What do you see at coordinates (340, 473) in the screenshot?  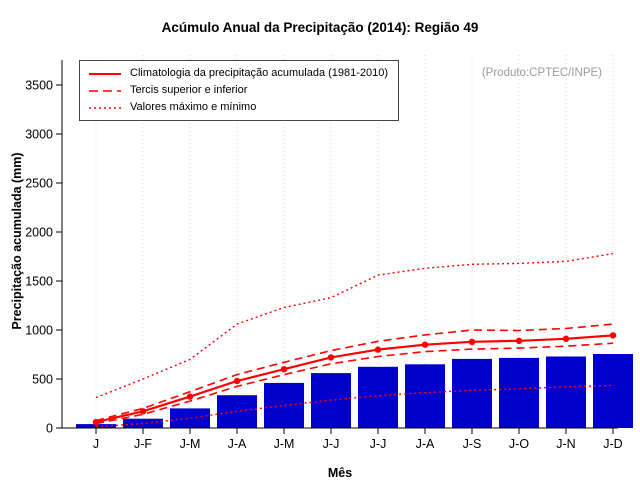 I see `x-axis-label: Mês` at bounding box center [340, 473].